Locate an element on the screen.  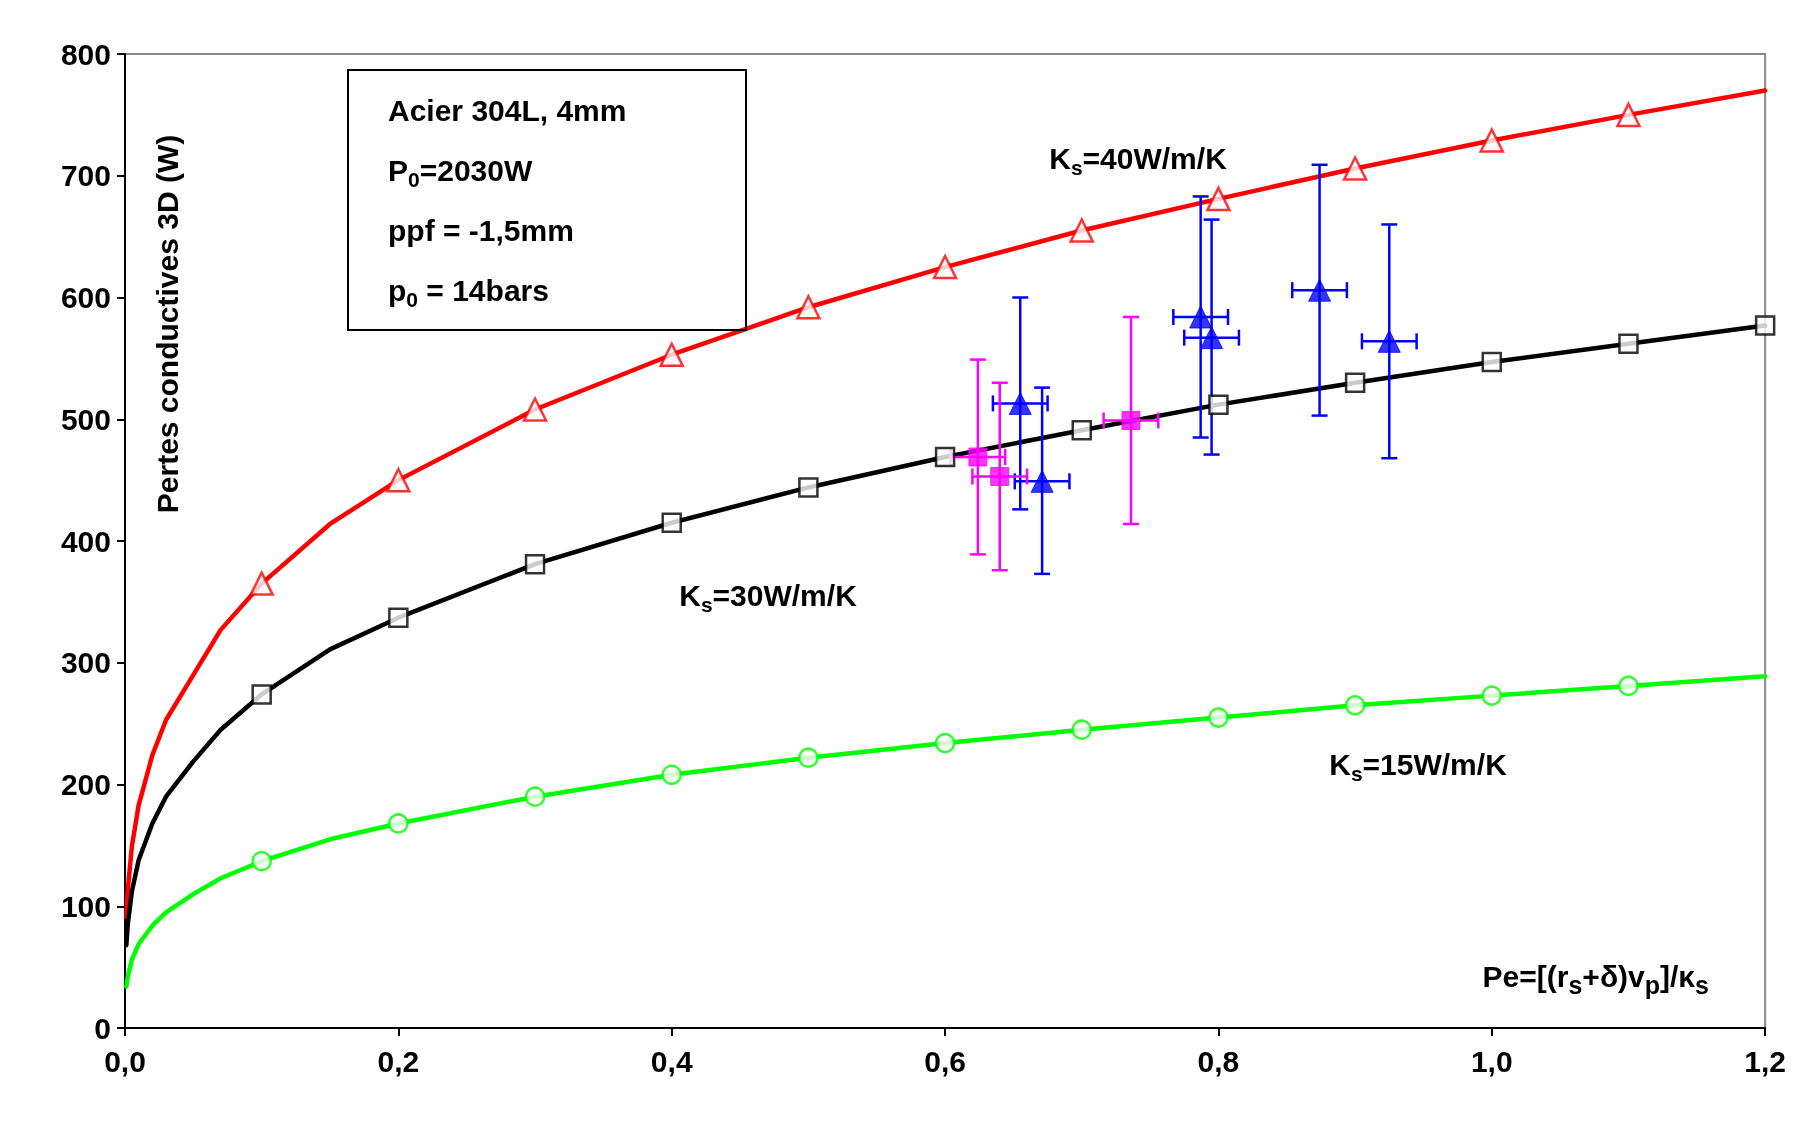
y-tick-label: 100 is located at coordinates (85, 906).